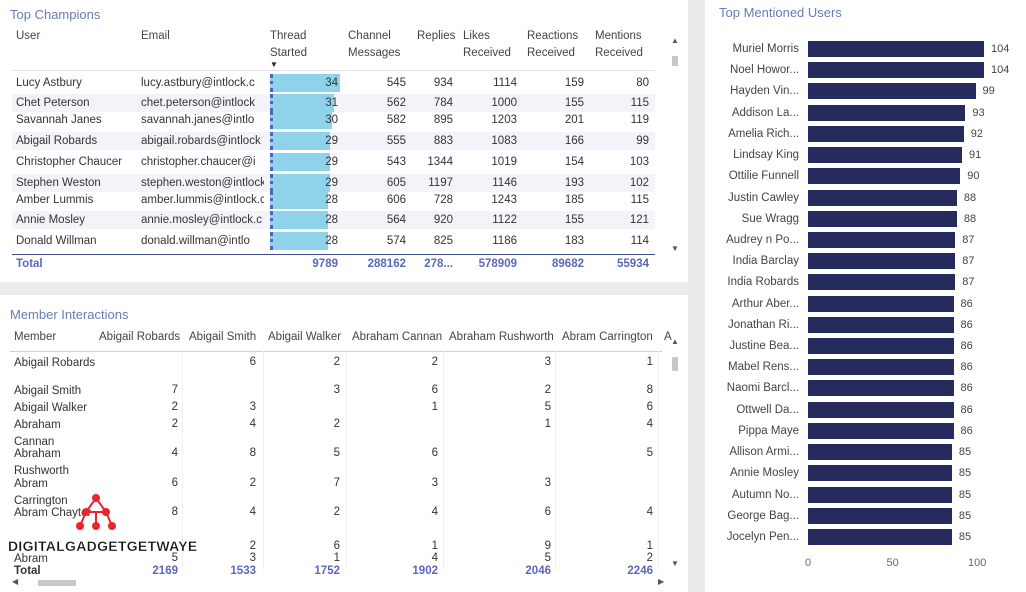  Describe the element at coordinates (41, 462) in the screenshot. I see `row-label: Abraham Rushworth` at that location.